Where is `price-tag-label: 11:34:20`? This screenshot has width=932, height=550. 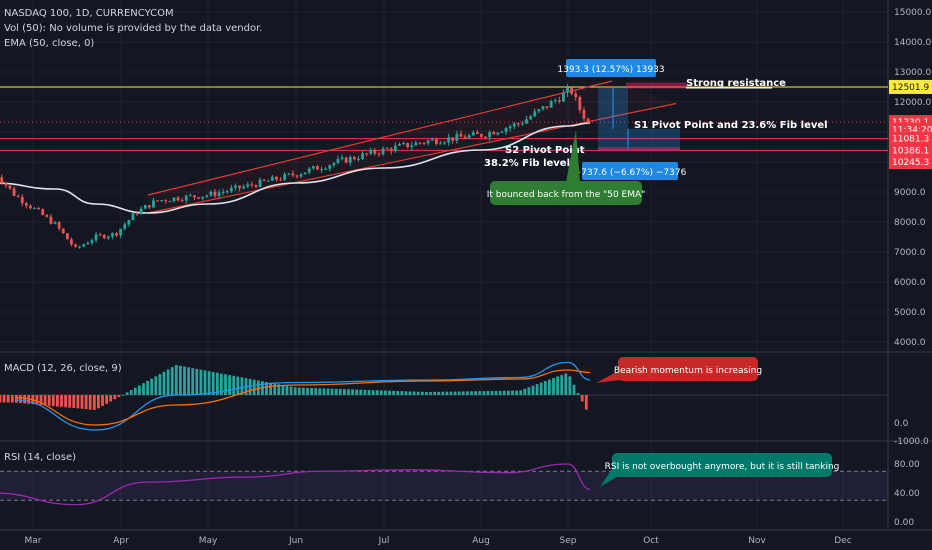 price-tag-label: 11:34:20 is located at coordinates (912, 131).